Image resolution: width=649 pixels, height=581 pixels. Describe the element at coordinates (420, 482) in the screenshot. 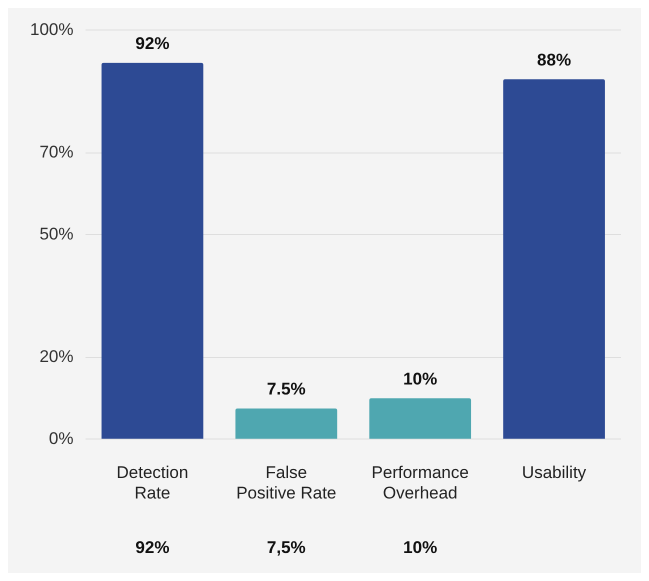

I see `x-tick-label: Performance Overhead` at that location.